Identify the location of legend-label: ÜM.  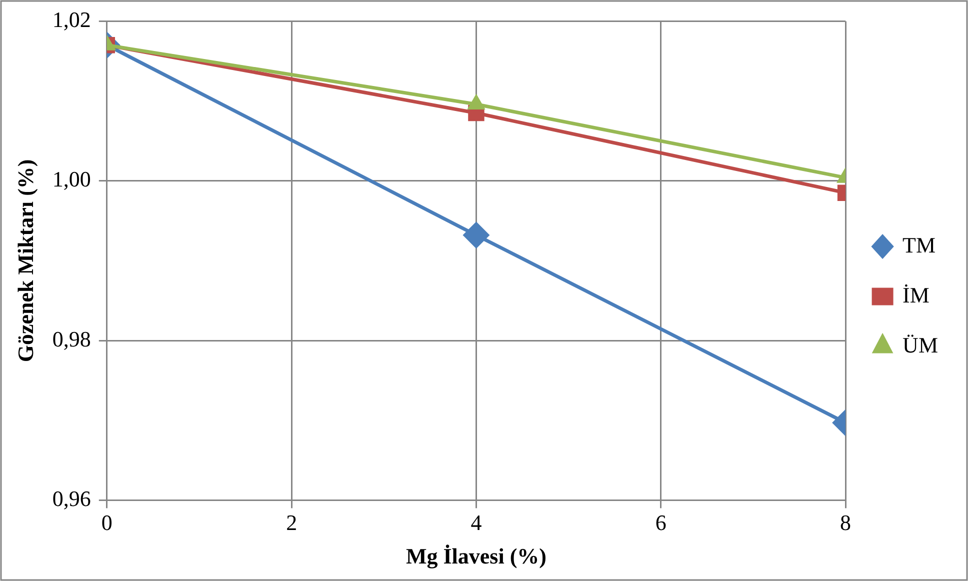
(920, 345).